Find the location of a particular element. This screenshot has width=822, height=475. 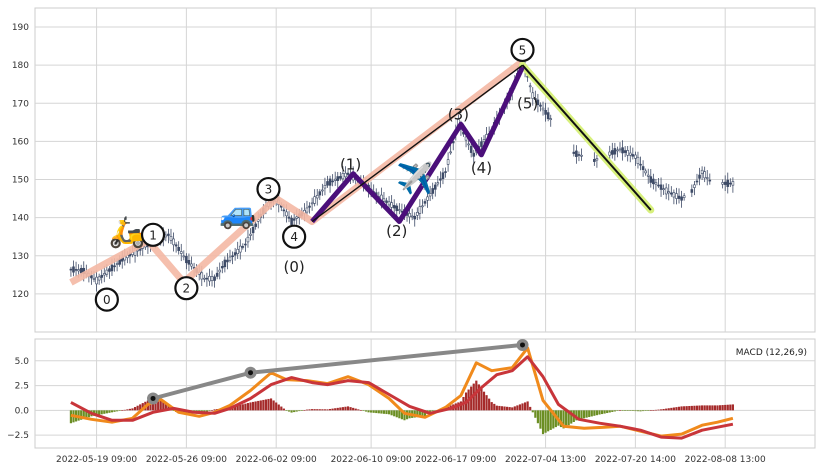

x-tick-label: 2022-05-26 09:00 is located at coordinates (186, 460).